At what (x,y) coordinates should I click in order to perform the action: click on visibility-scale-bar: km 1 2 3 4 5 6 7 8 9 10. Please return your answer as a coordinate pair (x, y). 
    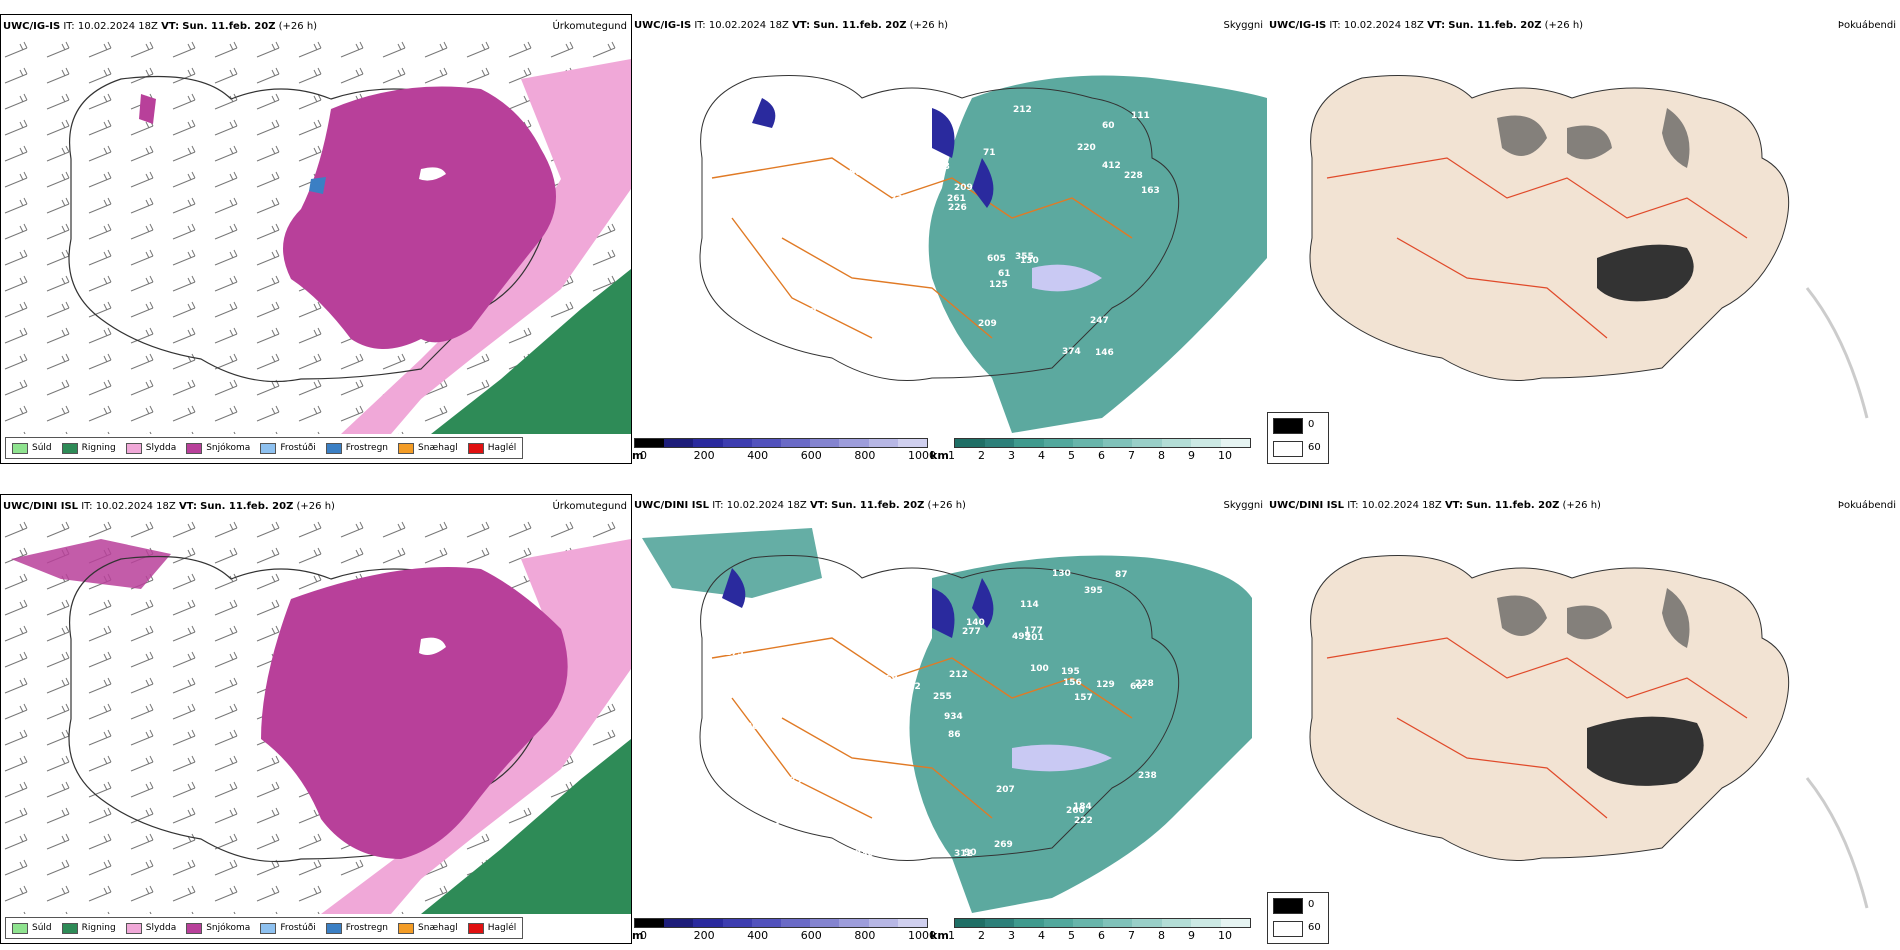
    Looking at the image, I should click on (1098, 930).